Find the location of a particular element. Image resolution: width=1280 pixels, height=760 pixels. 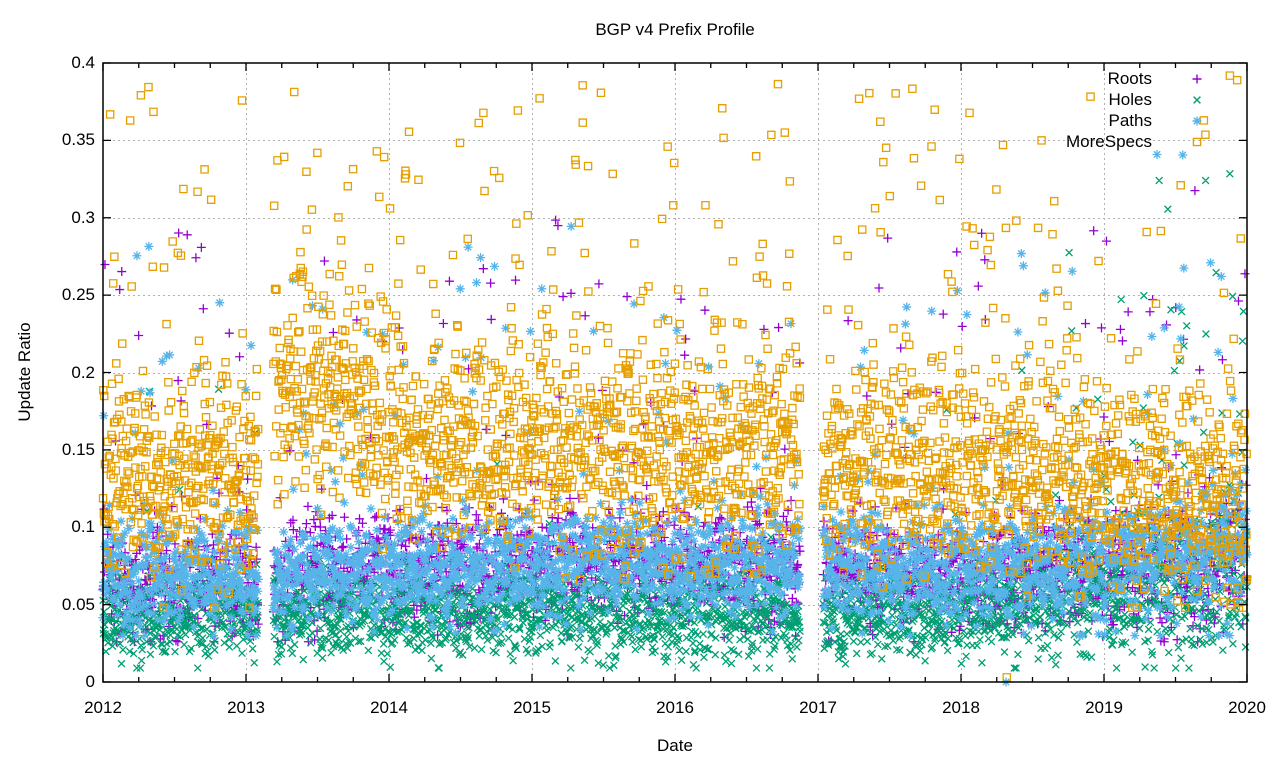

legend-square-marker-icon is located at coordinates (1197, 142).